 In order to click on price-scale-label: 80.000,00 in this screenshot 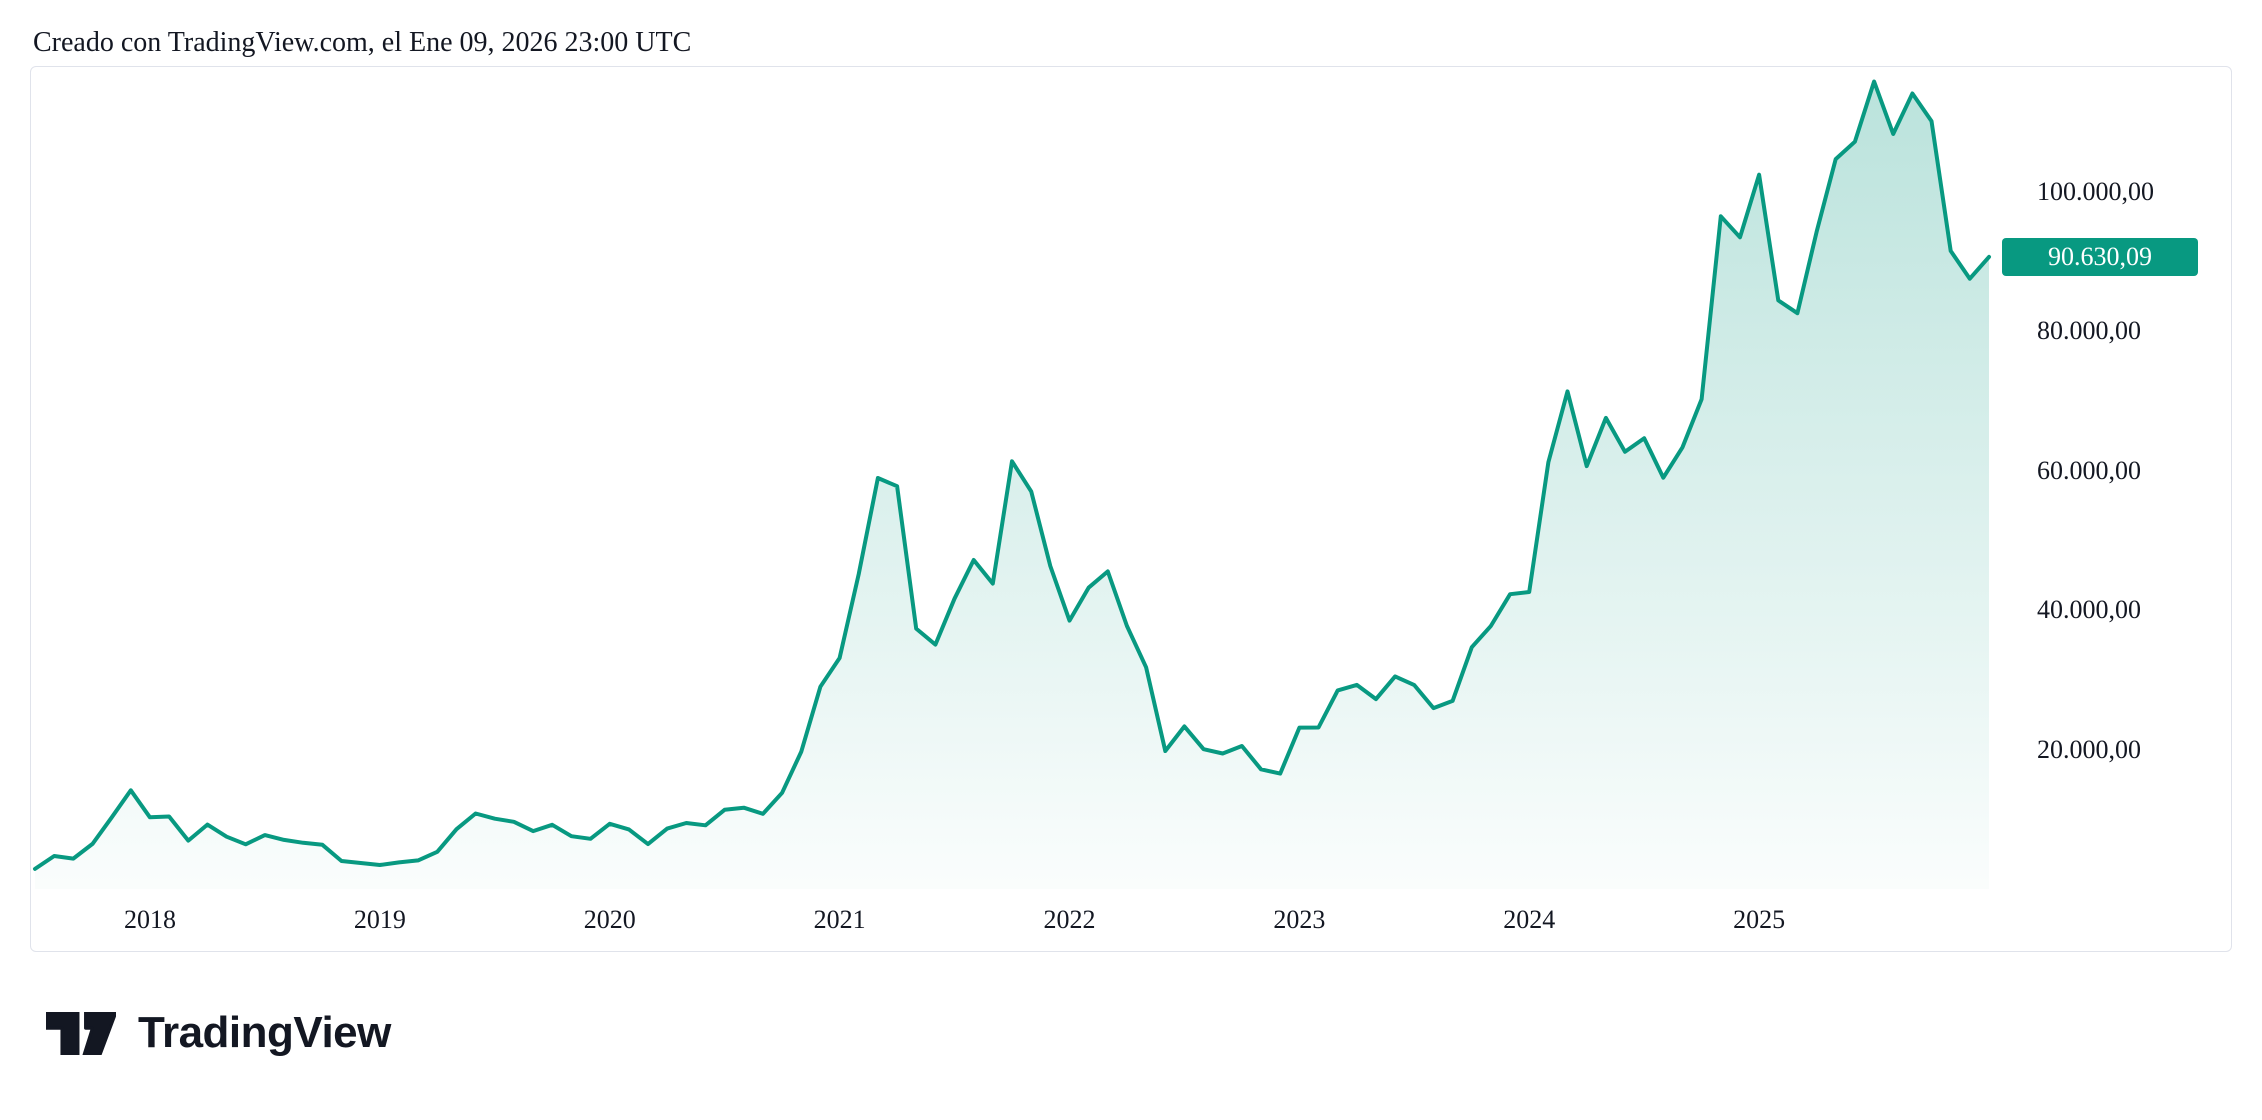, I will do `click(2089, 330)`.